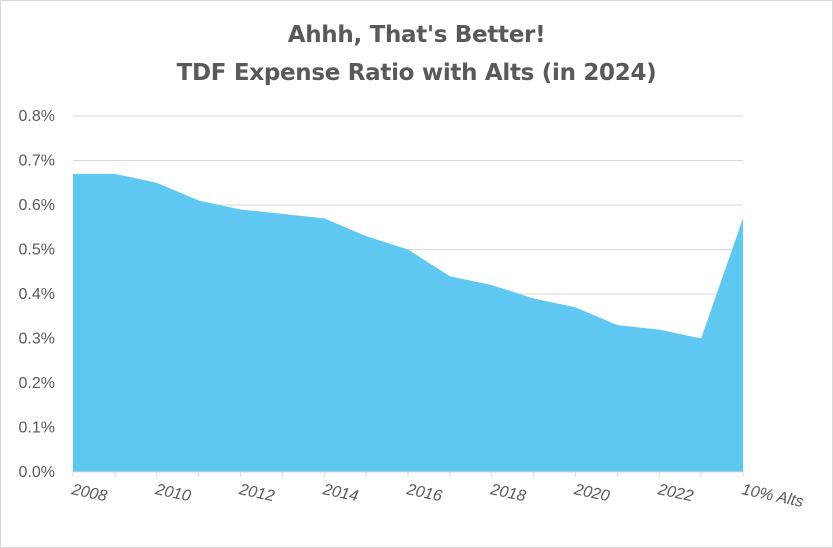 The height and width of the screenshot is (548, 833). Describe the element at coordinates (37, 383) in the screenshot. I see `y-tick-label: 0.2%` at that location.